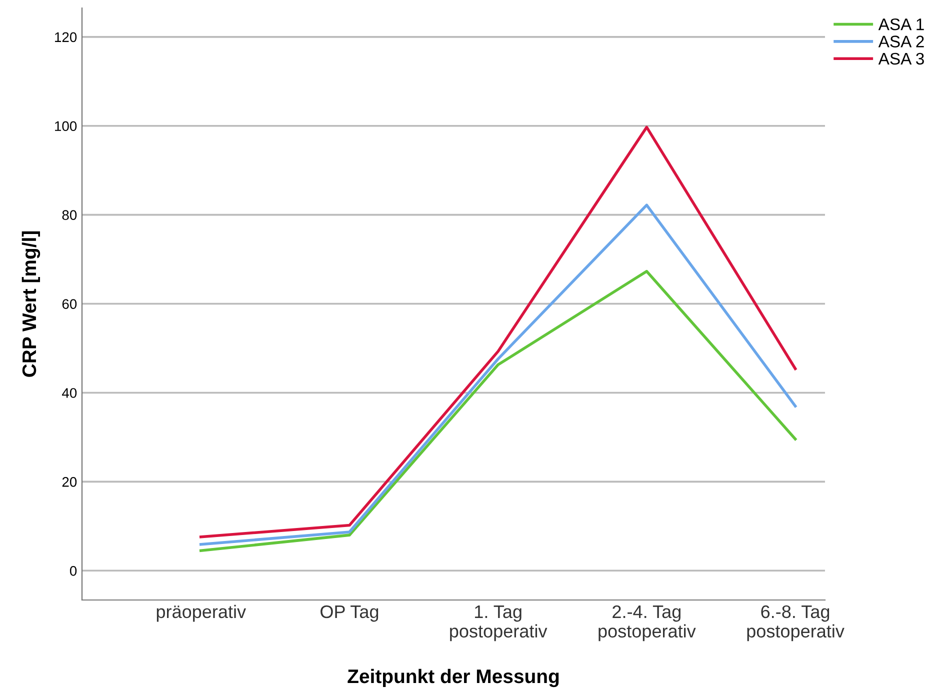 This screenshot has width=947, height=699. Describe the element at coordinates (499, 624) in the screenshot. I see `x-tick-label: 1. Tag postoperativ` at that location.